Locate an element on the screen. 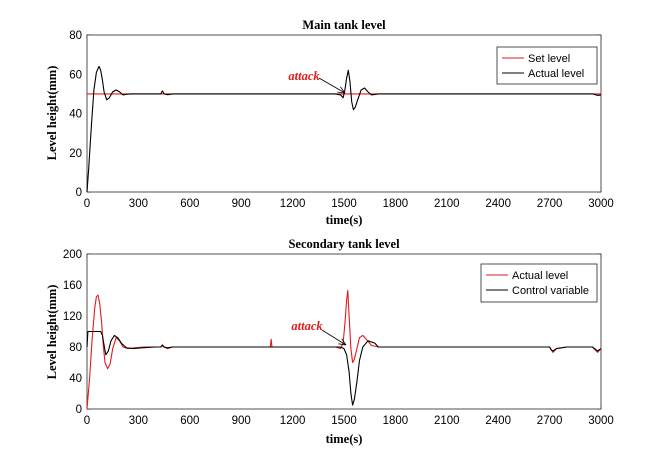 The height and width of the screenshot is (460, 665). chart-title: Main tank level is located at coordinates (344, 25).